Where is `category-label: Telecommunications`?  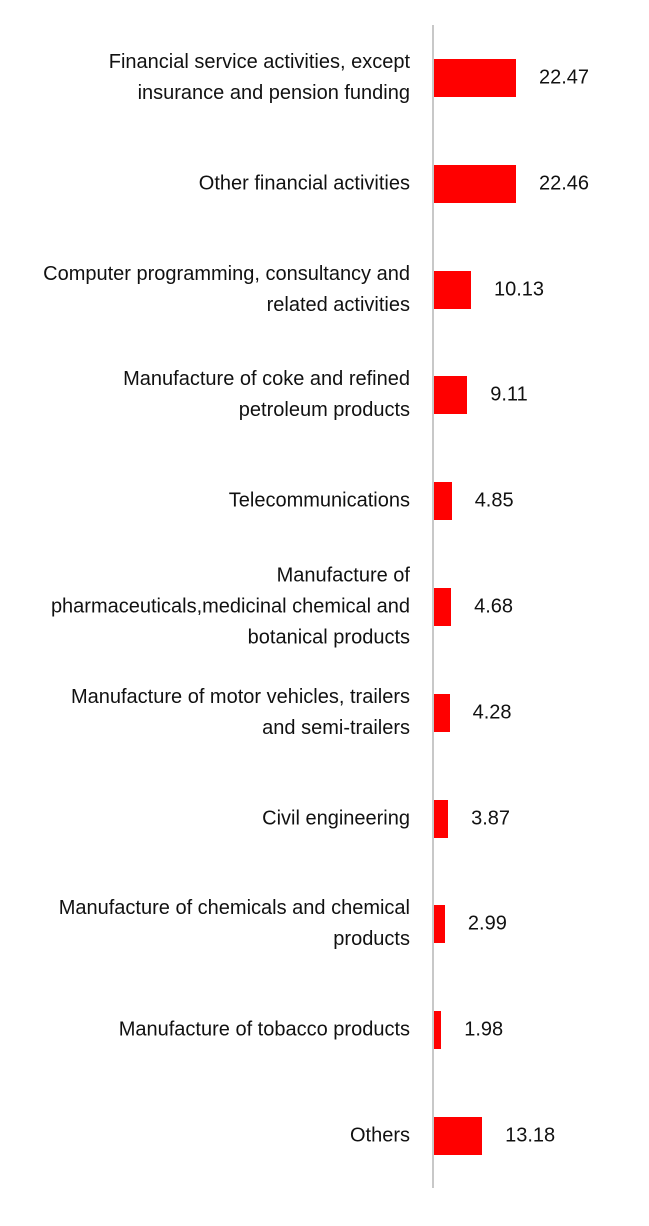
category-label: Telecommunications is located at coordinates (319, 500).